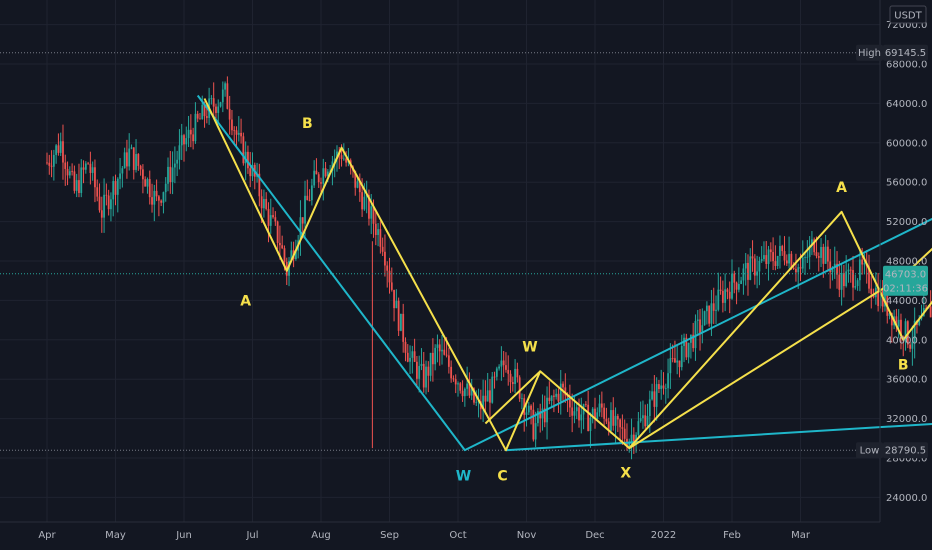 The image size is (932, 550). I want to click on price-tick-label: 44000.0, so click(906, 301).